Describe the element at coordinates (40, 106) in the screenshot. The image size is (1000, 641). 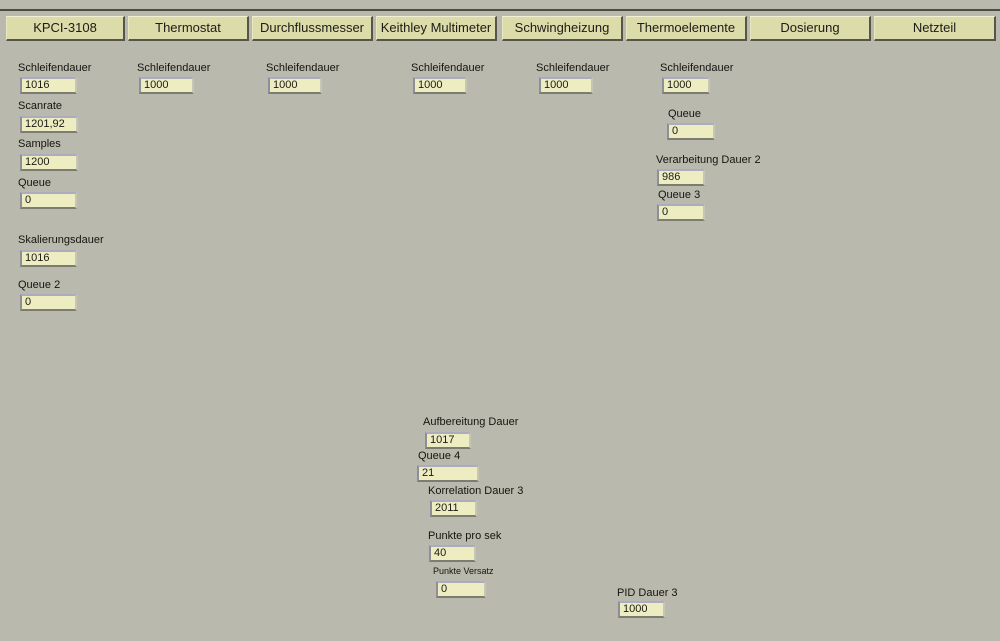
I see `scanrate-label: Scanrate` at that location.